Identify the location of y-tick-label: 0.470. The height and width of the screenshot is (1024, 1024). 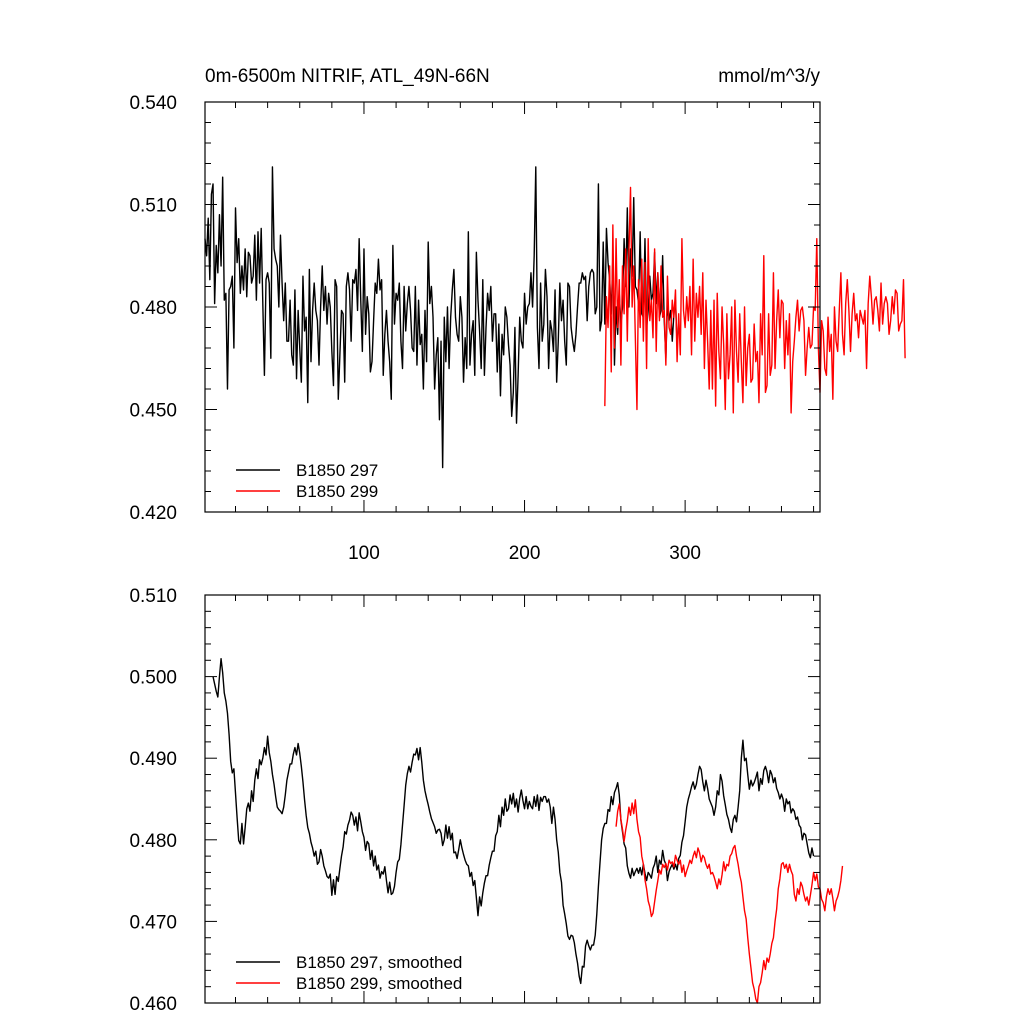
(153, 922).